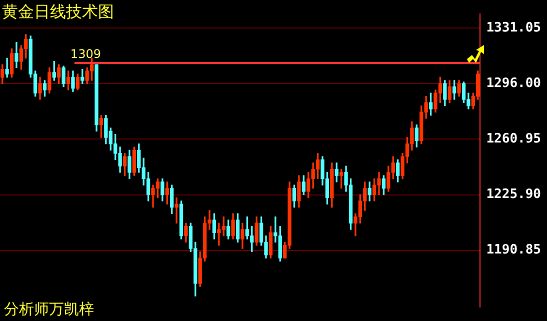 This screenshot has height=321, width=547. I want to click on y-tick-label: 1296.00, so click(514, 83).